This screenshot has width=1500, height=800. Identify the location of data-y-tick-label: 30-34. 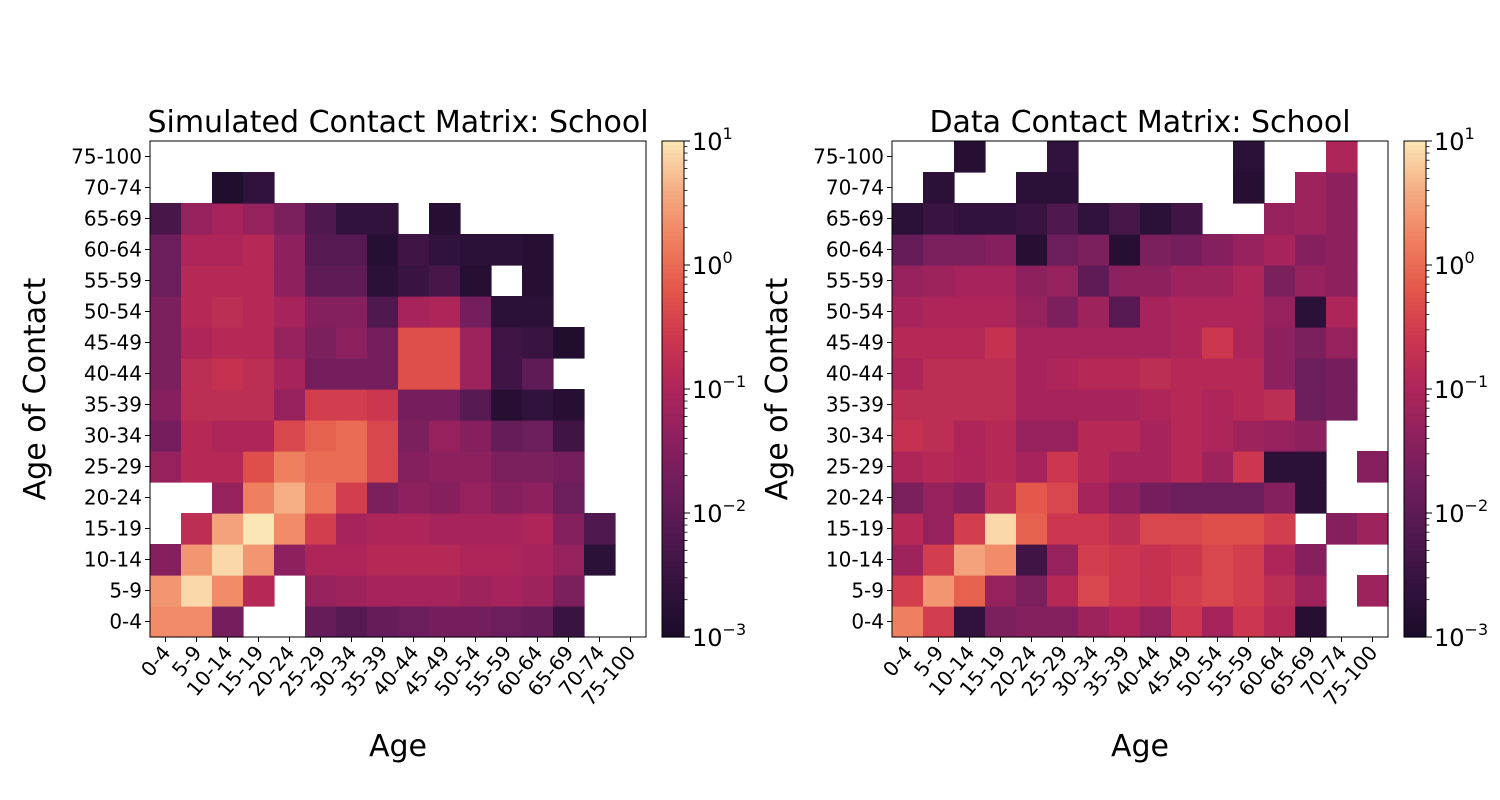
(855, 436).